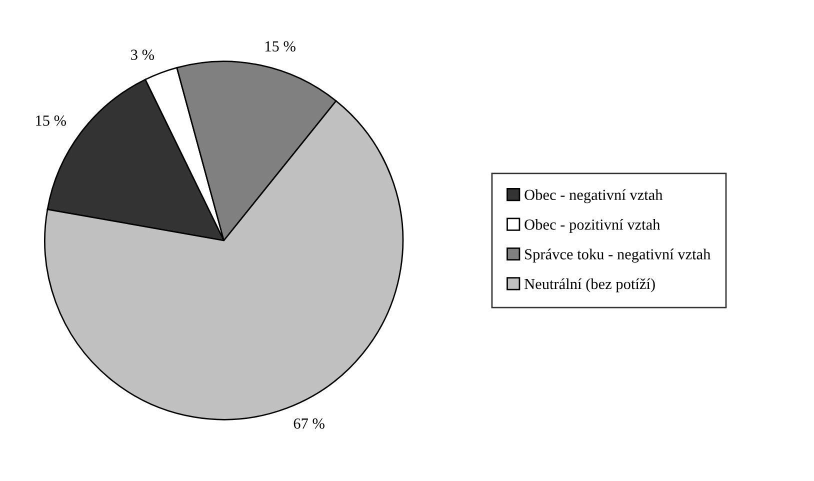 The width and height of the screenshot is (814, 481). I want to click on legend-label: Obec - negativní vztah, so click(593, 196).